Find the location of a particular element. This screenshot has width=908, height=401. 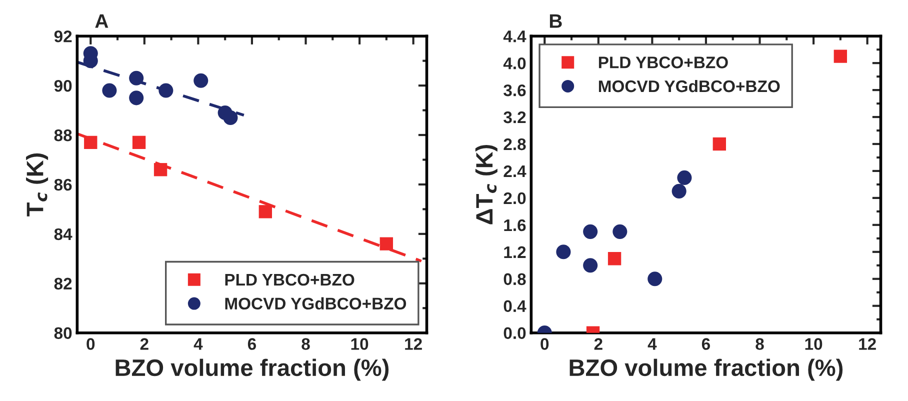

y-tick-label: 80 is located at coordinates (63, 333).